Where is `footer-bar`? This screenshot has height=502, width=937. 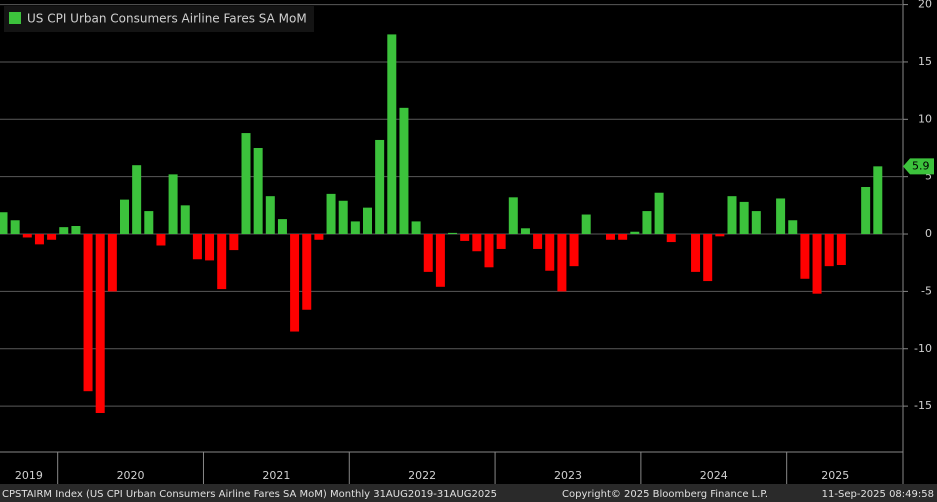 footer-bar is located at coordinates (468, 493).